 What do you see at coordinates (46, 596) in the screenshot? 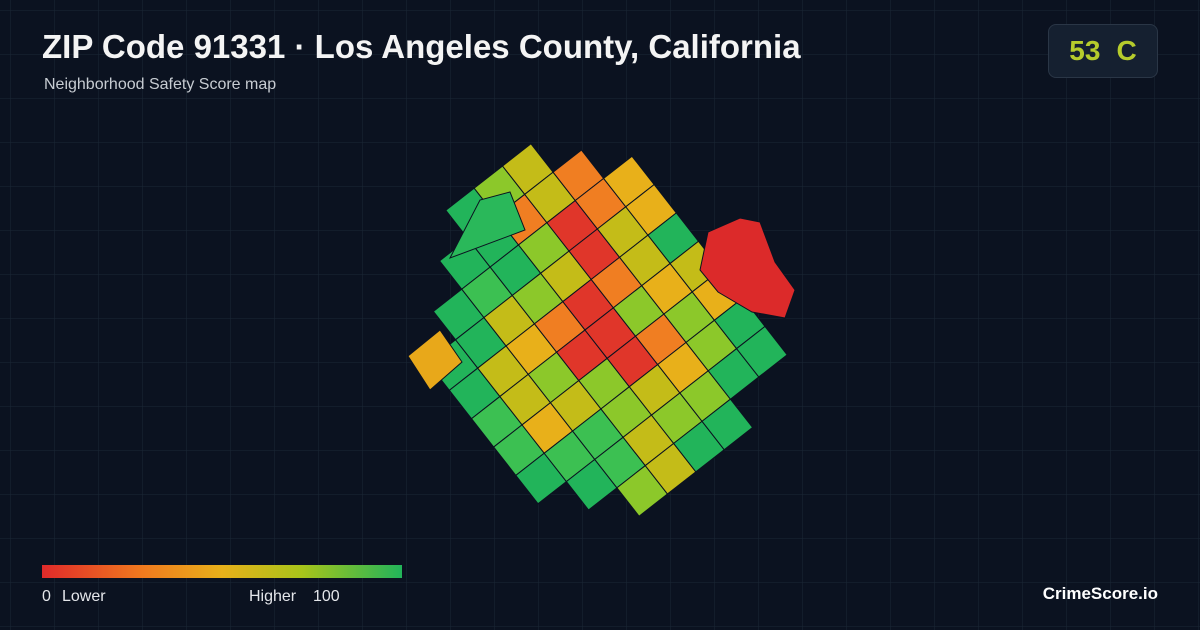
I see `legend-min: 0` at bounding box center [46, 596].